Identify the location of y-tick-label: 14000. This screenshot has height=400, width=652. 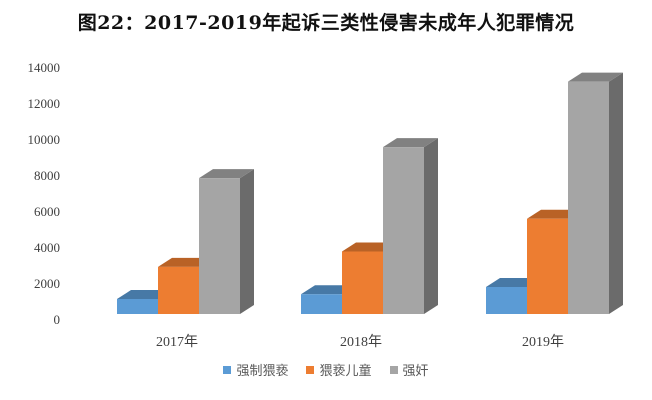
(44, 67).